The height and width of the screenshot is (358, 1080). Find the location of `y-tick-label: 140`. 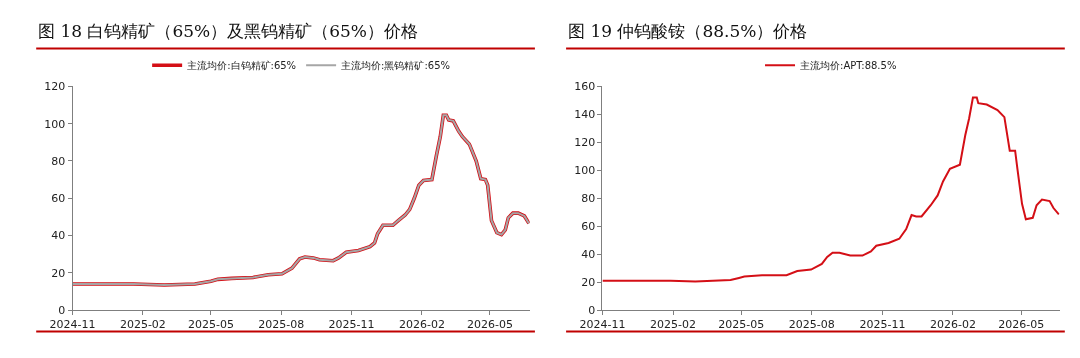

y-tick-label: 140 is located at coordinates (585, 115).